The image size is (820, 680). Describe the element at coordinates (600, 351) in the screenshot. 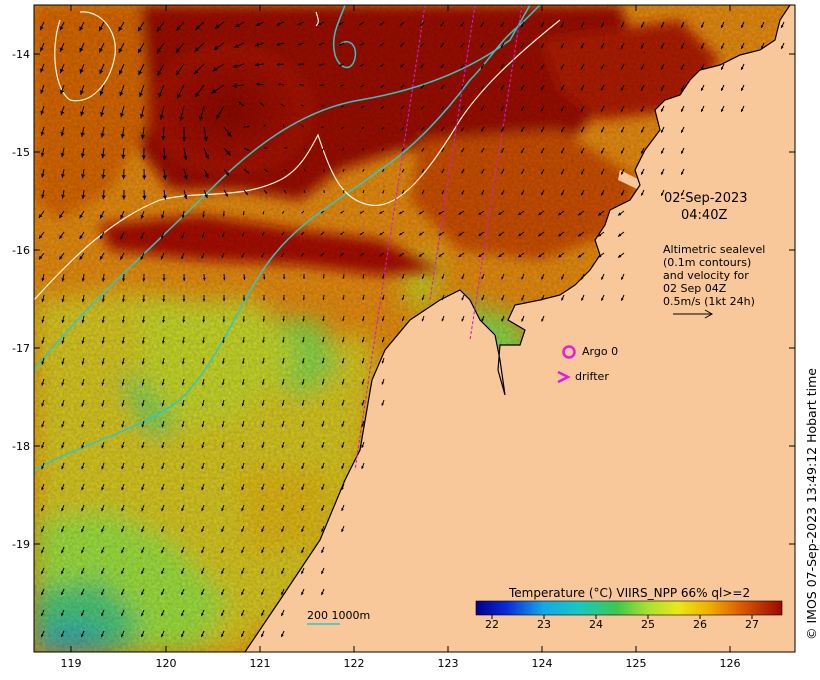

I see `legend-argo-label: Argo 0` at that location.